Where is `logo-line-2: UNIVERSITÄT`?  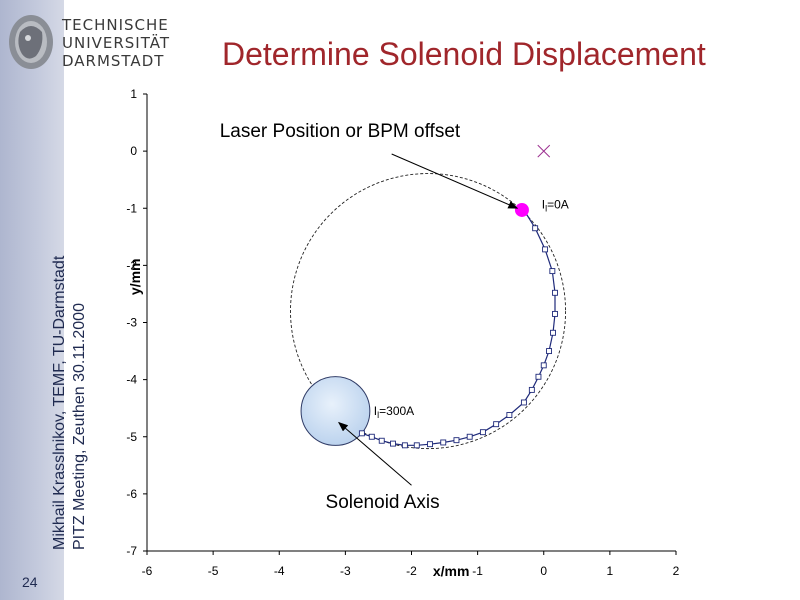 logo-line-2: UNIVERSITÄT is located at coordinates (116, 43).